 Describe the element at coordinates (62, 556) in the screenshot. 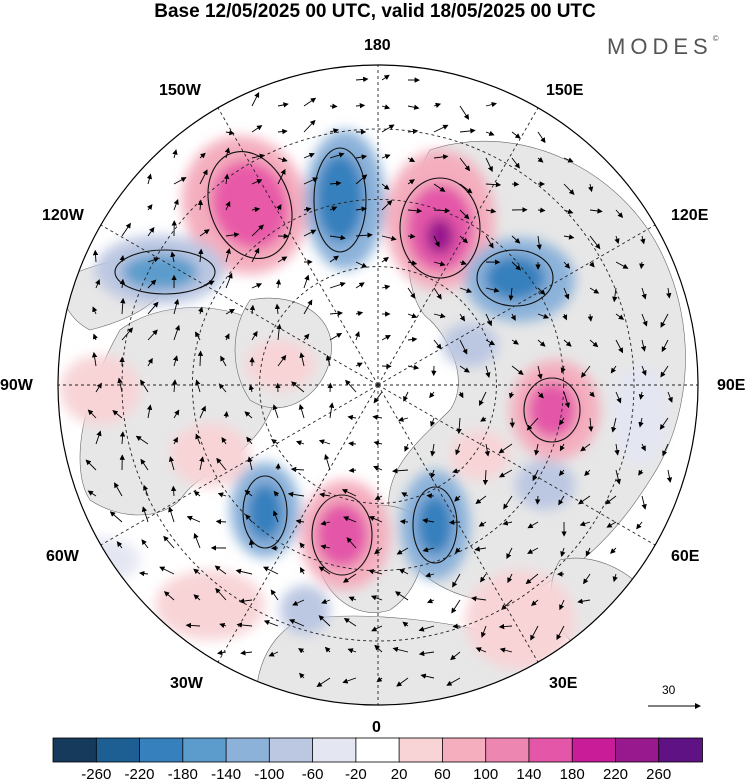

I see `lon-label-60w: 60W` at that location.